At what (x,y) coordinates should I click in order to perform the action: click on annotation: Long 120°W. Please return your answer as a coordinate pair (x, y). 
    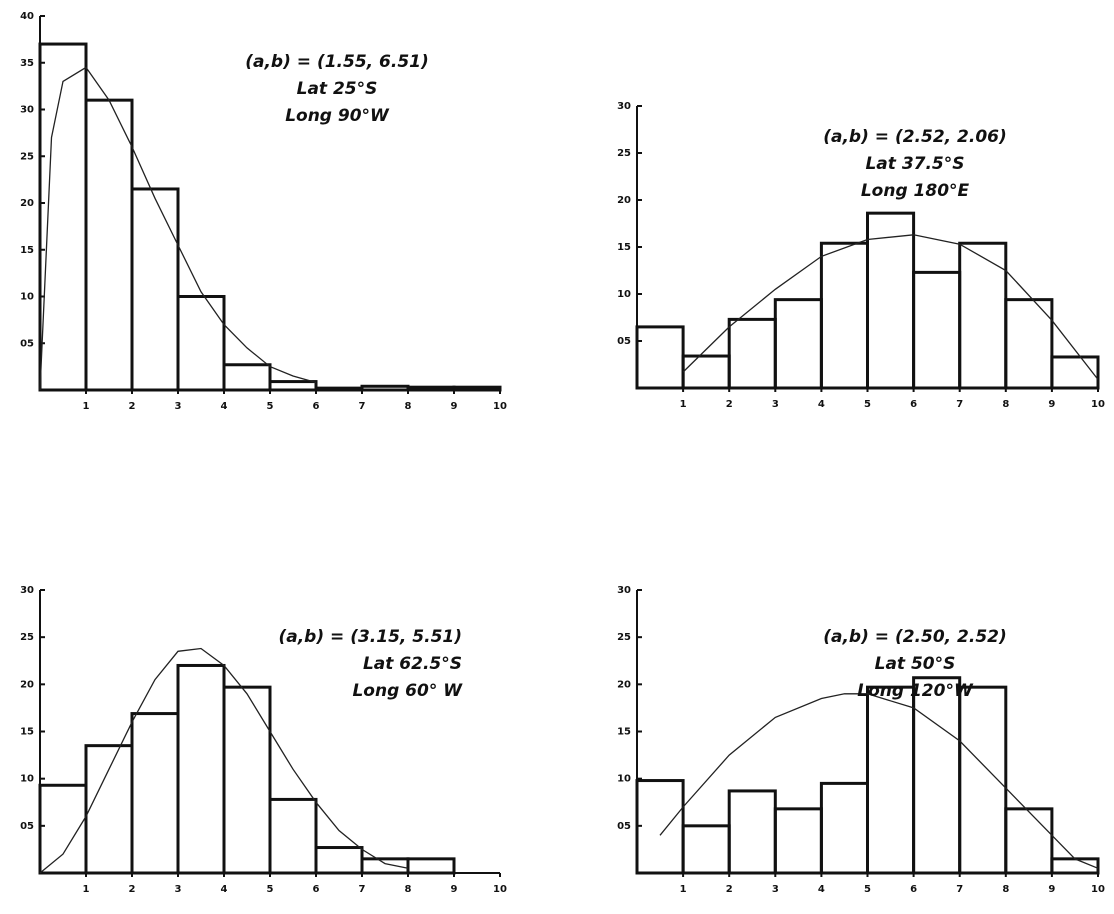
    Looking at the image, I should click on (915, 691).